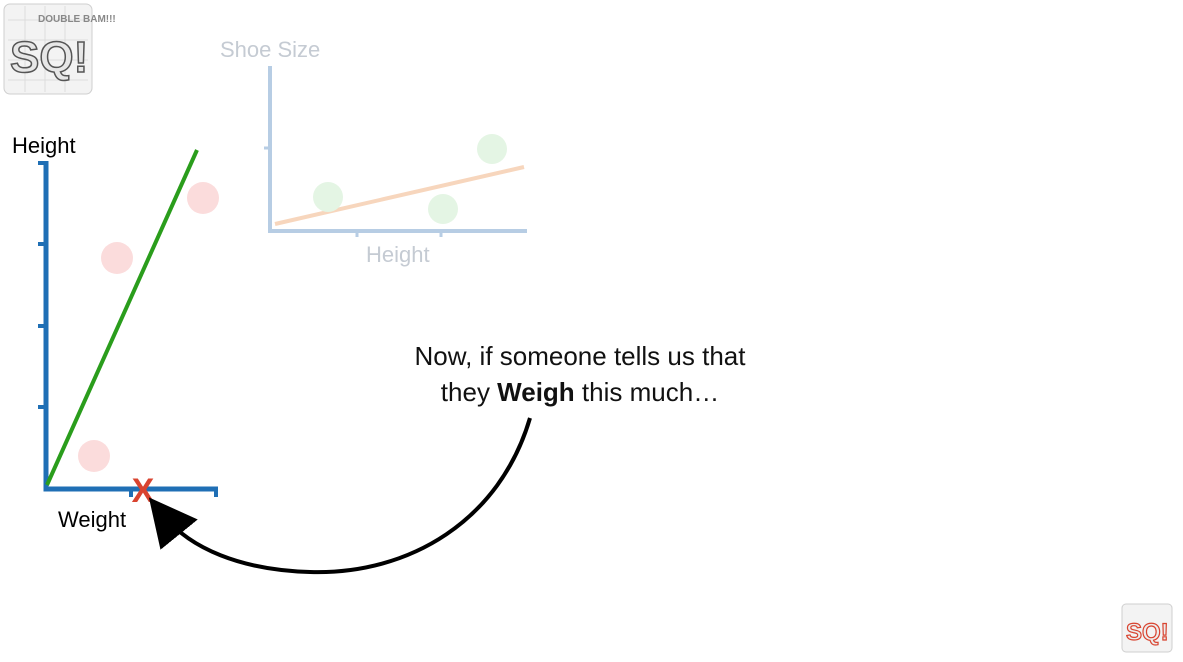  I want to click on faded-plot-xlabel: Height, so click(398, 254).